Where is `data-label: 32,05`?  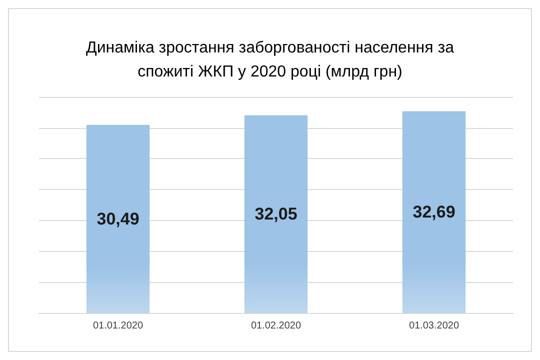
data-label: 32,05 is located at coordinates (276, 214).